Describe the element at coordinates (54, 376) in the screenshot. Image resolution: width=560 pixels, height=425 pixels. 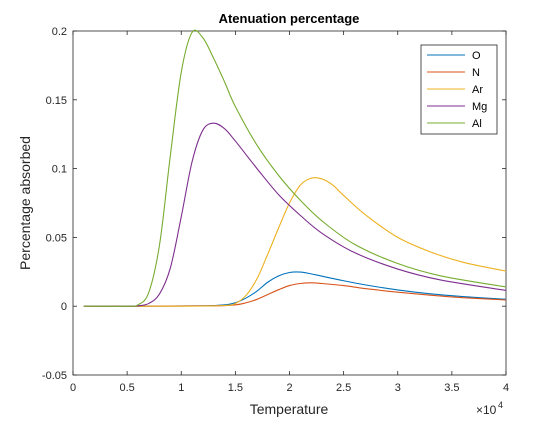
I see `y-tick-label: -0.05` at that location.